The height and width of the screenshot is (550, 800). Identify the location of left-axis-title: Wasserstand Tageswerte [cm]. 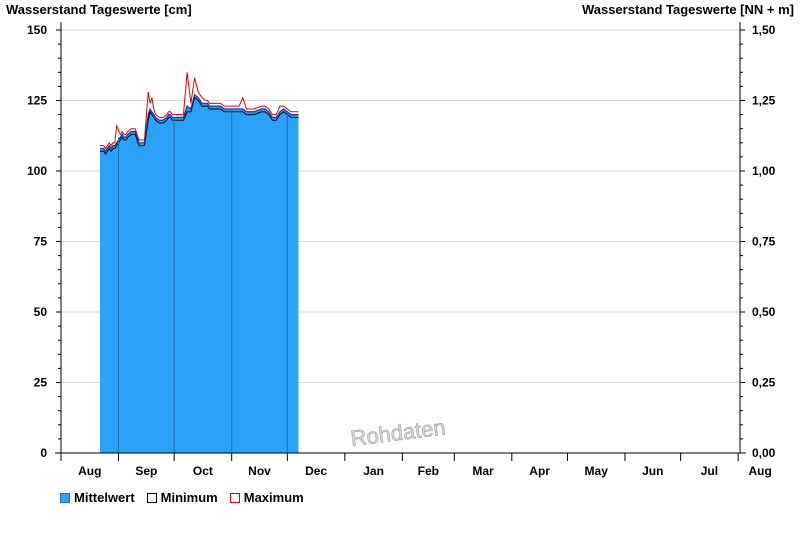
(99, 9).